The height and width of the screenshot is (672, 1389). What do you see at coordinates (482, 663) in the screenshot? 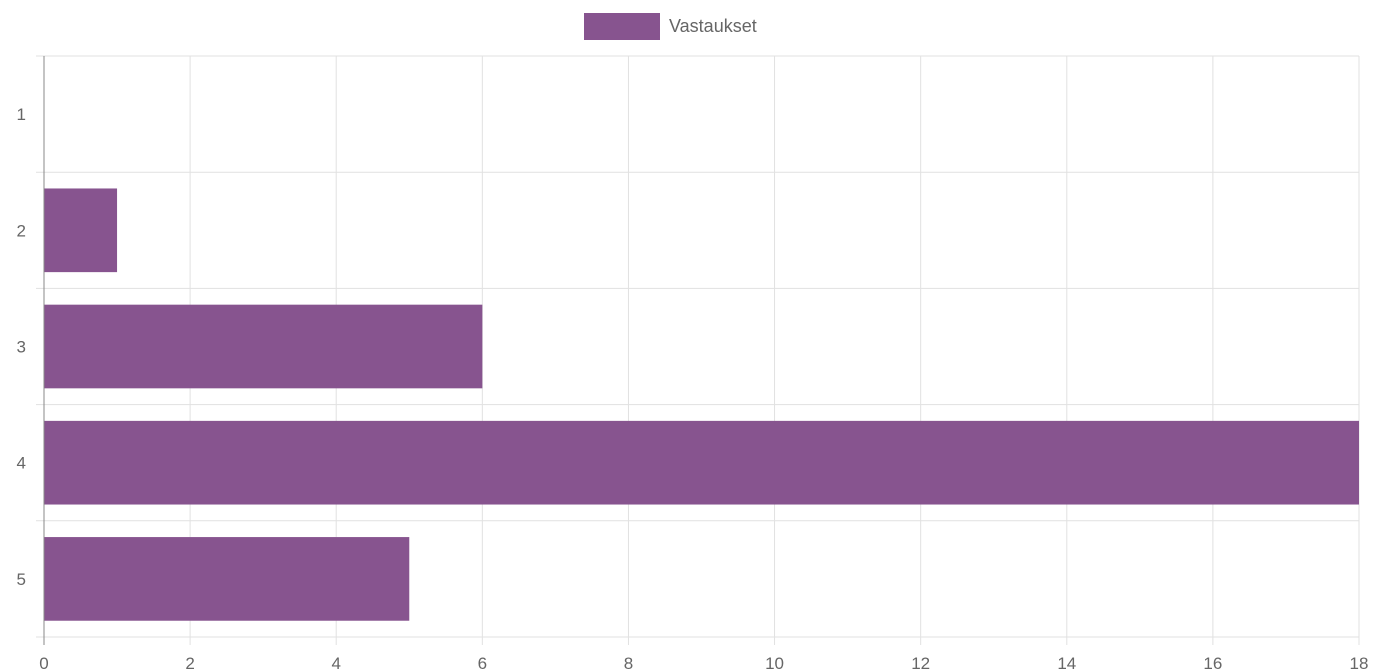
I see `x-tick-label: 6` at bounding box center [482, 663].